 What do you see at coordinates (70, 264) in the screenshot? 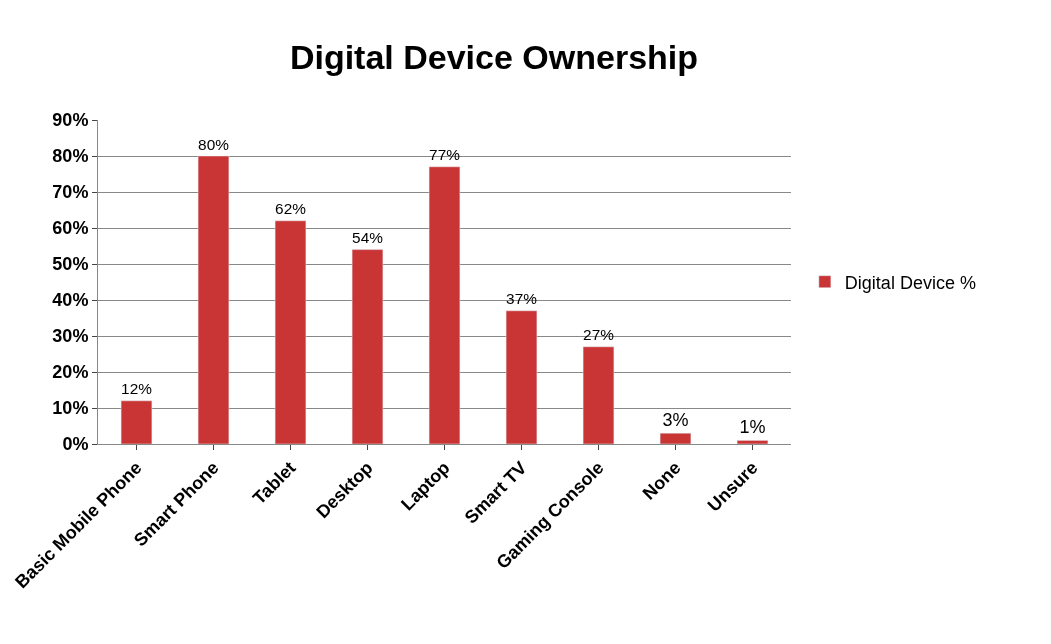
I see `y-tick-label: 50%` at bounding box center [70, 264].